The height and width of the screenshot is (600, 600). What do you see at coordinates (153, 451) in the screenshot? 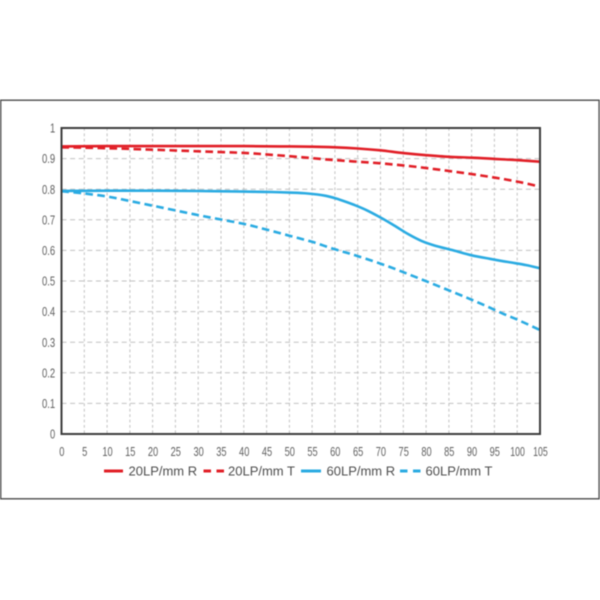
I see `svg-text: 20` at bounding box center [153, 451].